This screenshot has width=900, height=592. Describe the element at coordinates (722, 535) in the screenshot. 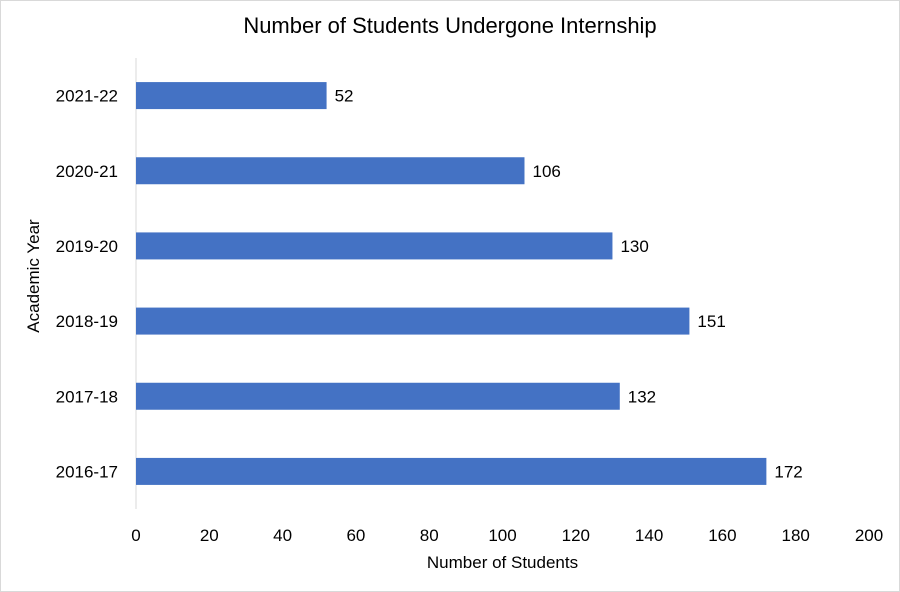

I see `x-tick-label-160: 160` at that location.